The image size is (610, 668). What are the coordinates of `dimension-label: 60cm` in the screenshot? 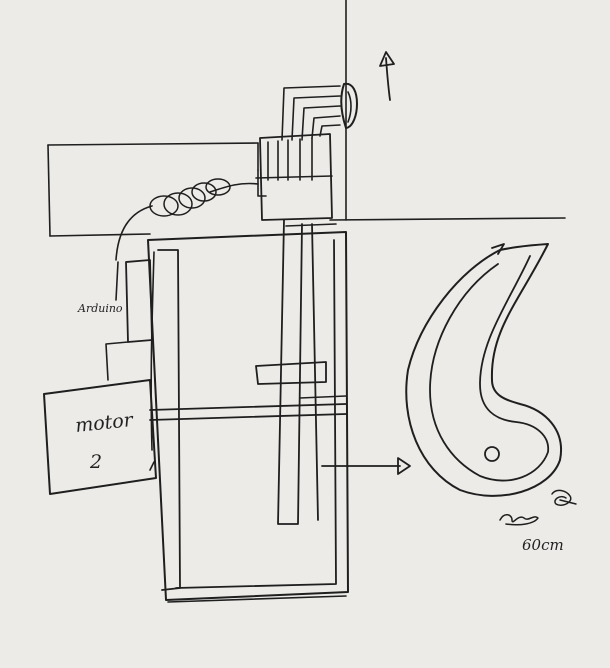 It's located at (543, 545).